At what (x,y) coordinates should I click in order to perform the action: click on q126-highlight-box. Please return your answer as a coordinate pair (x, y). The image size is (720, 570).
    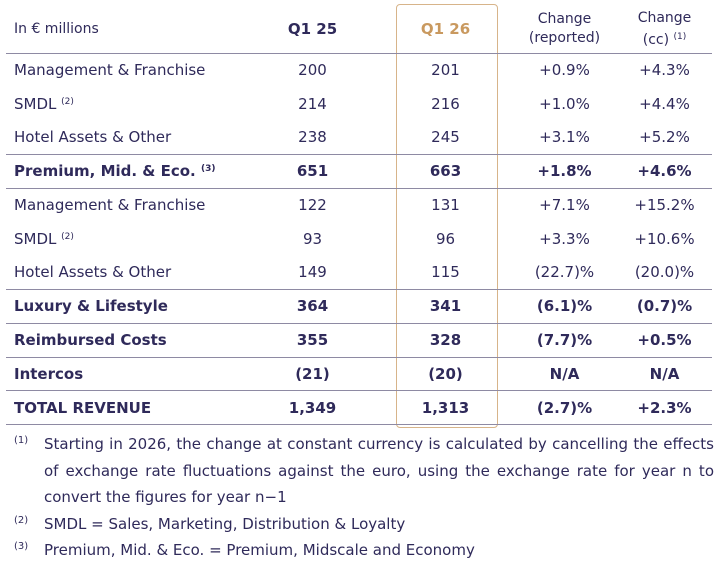
    Looking at the image, I should click on (447, 216).